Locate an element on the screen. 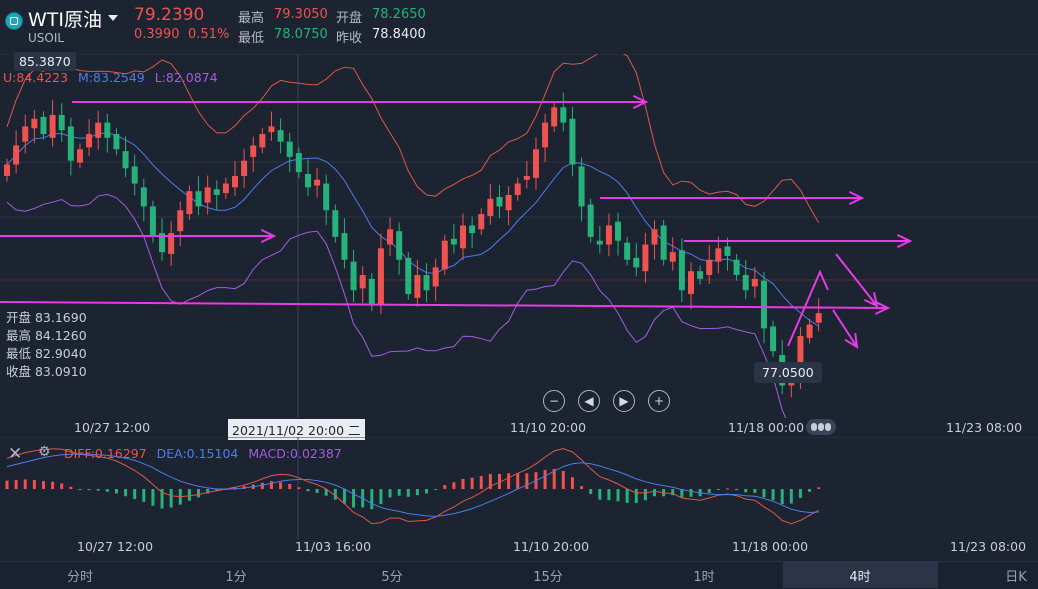 The image size is (1038, 589). bb-lower-label: L:82.0874 is located at coordinates (186, 77).